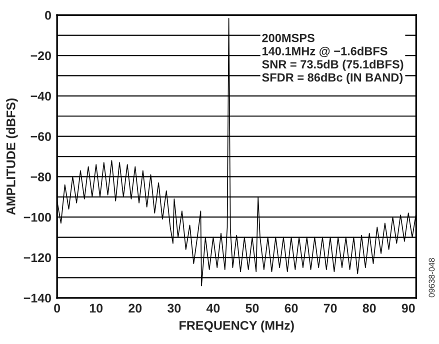  What do you see at coordinates (40, 177) in the screenshot?
I see `y-tick-label: −80` at bounding box center [40, 177].